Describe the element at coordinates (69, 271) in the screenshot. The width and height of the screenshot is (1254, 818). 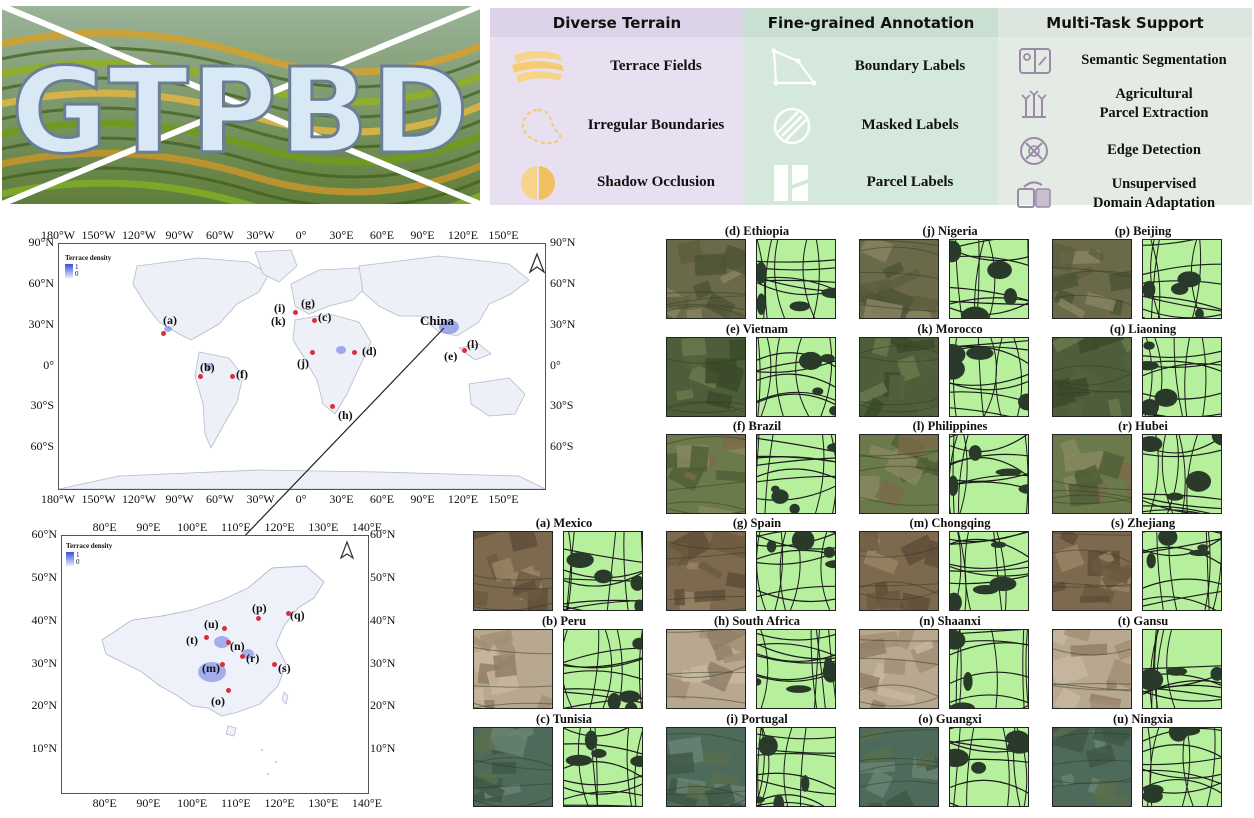
I see `legend-colorbar` at that location.